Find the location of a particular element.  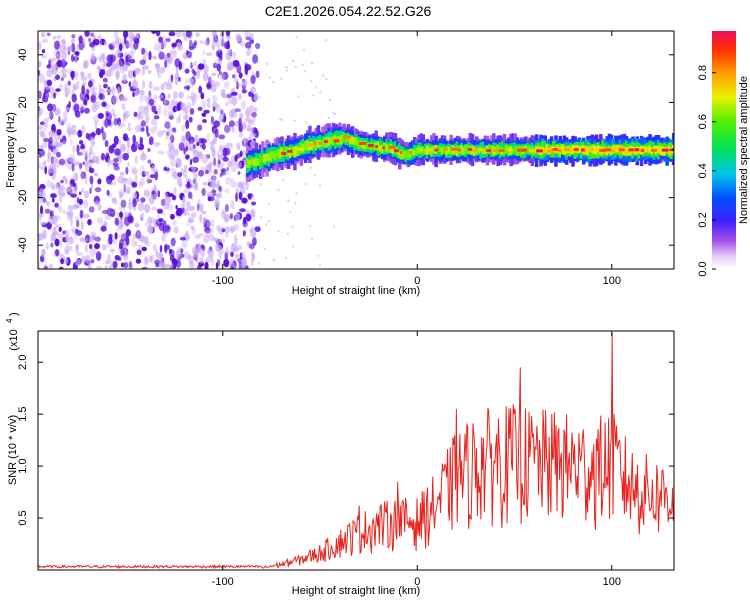

snr-ylabel: SNR (10 * v/v) is located at coordinates (13, 450).